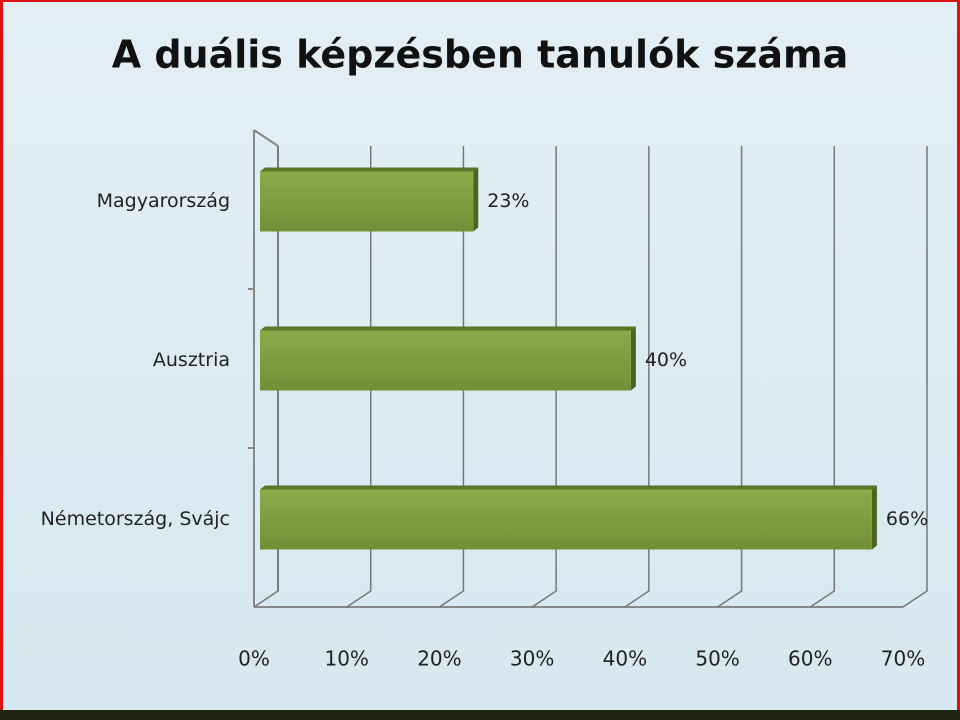  I want to click on value-label: 23%, so click(508, 201).